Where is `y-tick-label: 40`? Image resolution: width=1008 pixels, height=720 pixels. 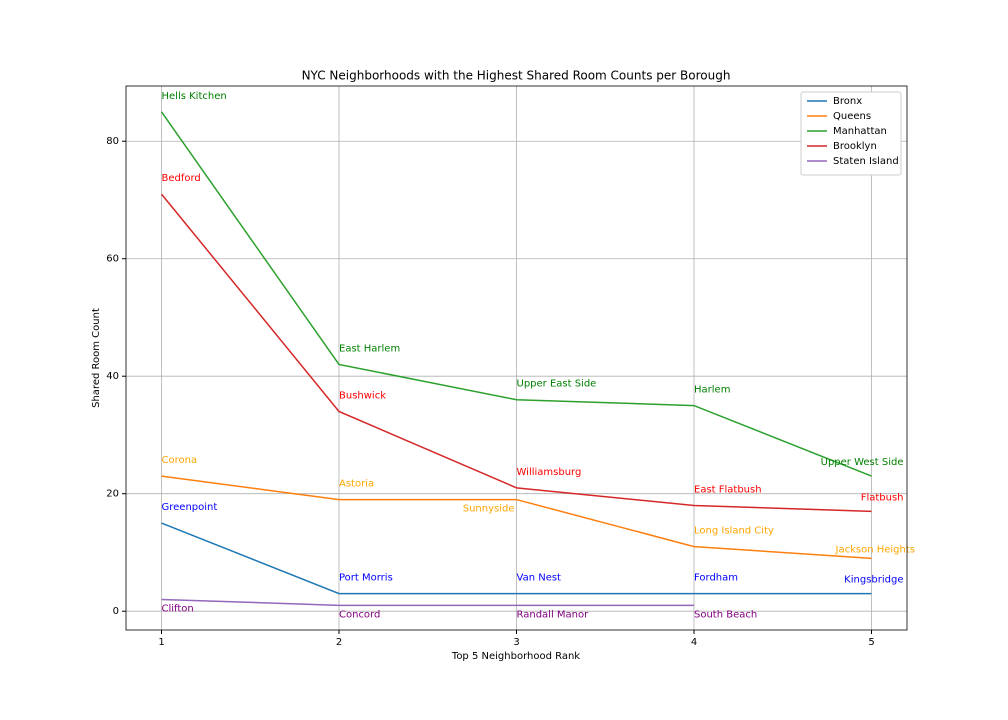 y-tick-label: 40 is located at coordinates (112, 376).